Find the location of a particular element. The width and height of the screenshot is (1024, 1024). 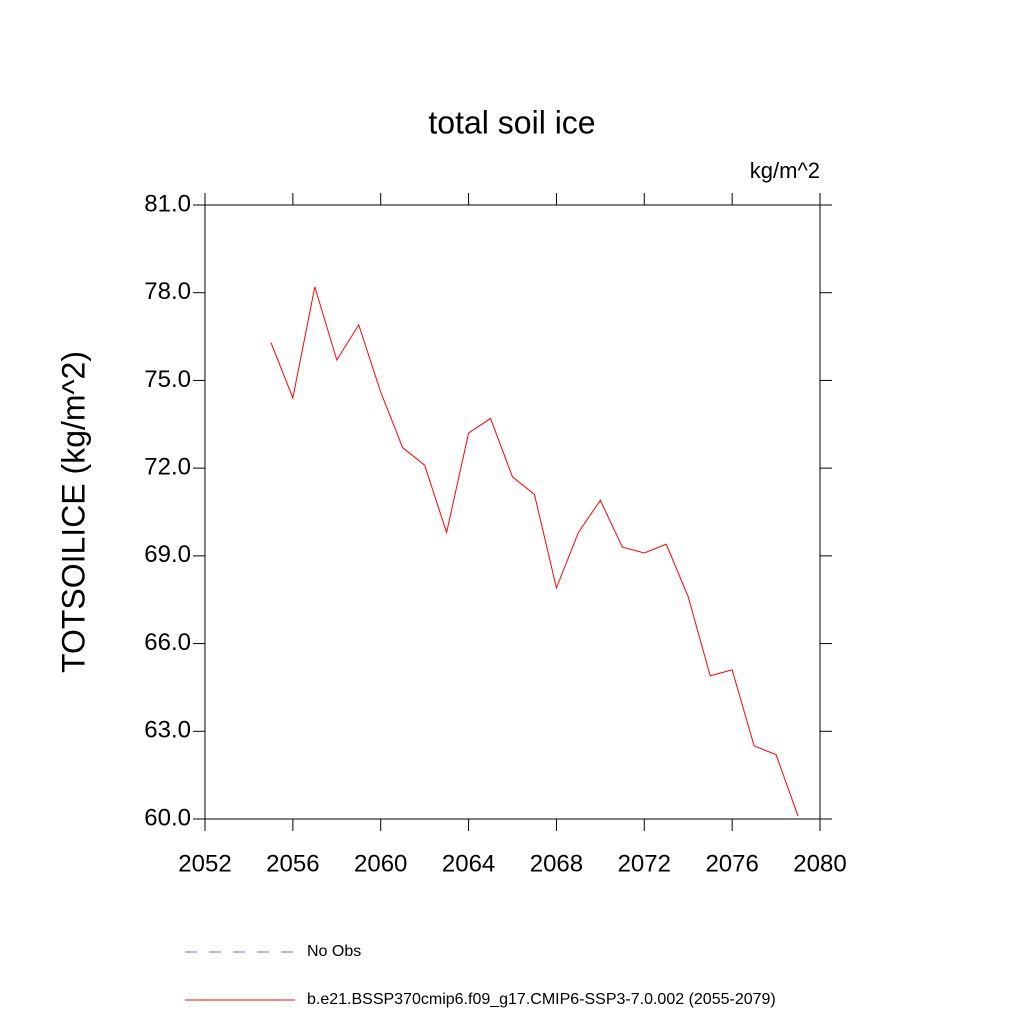

y-tick-label: 78.0 is located at coordinates (167, 291).